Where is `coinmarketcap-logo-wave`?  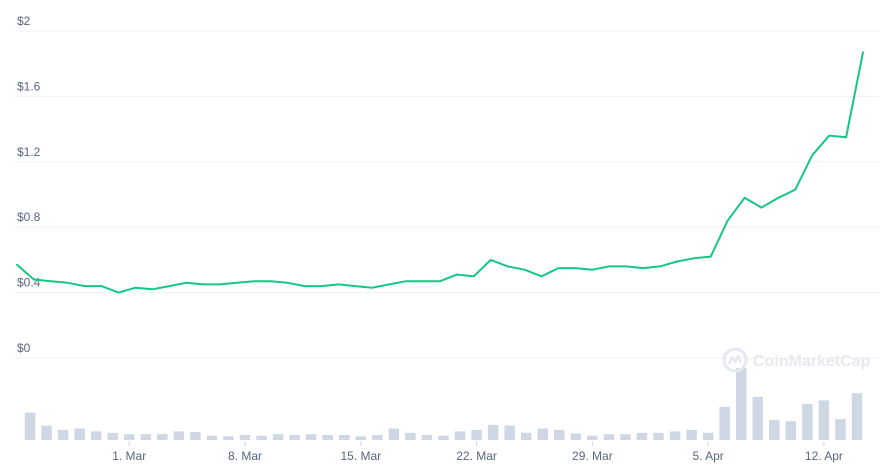
coinmarketcap-logo-wave is located at coordinates (735, 359).